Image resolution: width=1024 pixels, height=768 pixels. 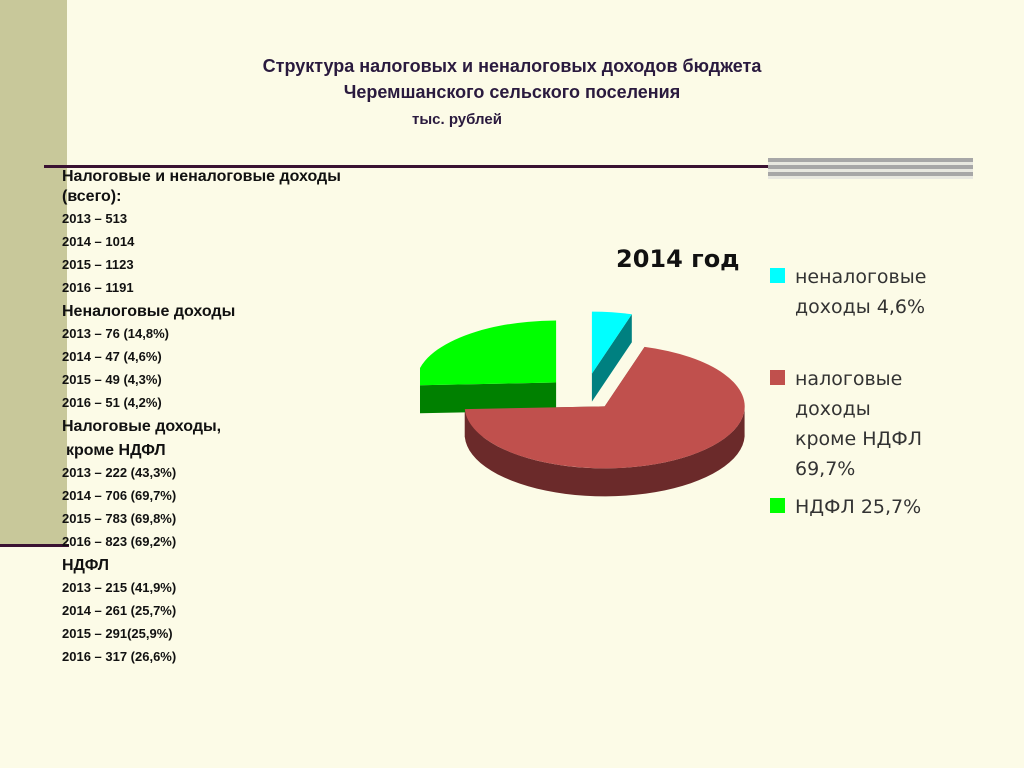 What do you see at coordinates (98, 241) in the screenshot?
I see `stat-row: 2014 – 1014` at bounding box center [98, 241].